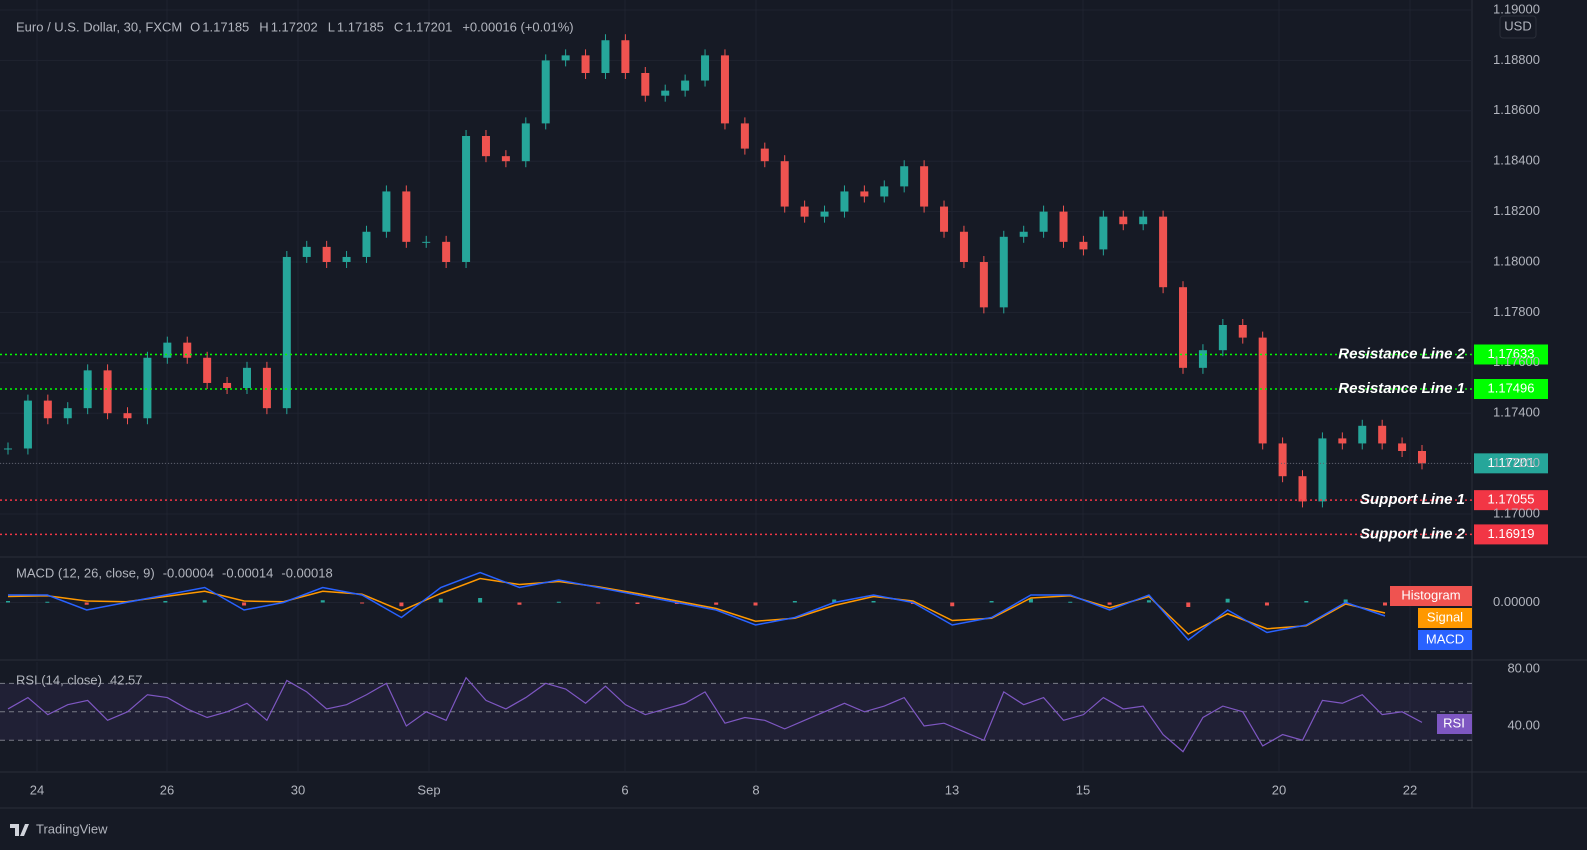  I want to click on y-tick-label: 1.18600, so click(1516, 109).